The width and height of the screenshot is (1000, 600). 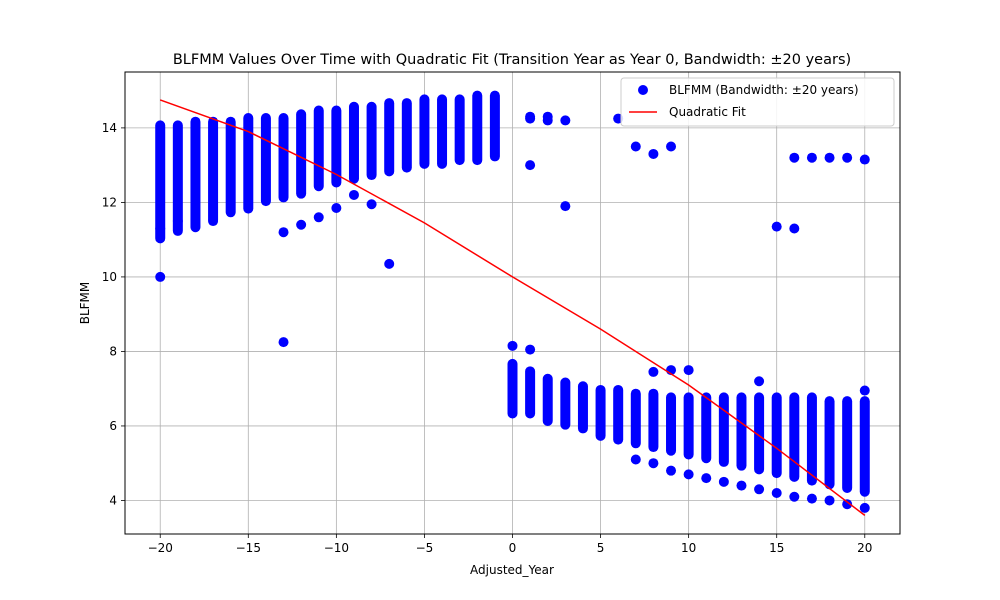 I want to click on x-tick-label: −15, so click(x=248, y=548).